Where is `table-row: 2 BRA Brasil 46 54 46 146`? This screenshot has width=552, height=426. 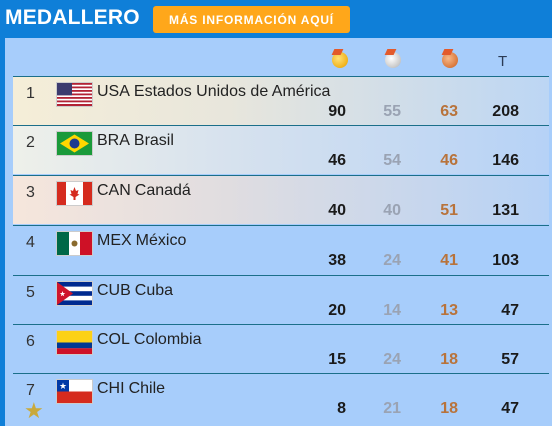 table-row: 2 BRA Brasil 46 54 46 146 is located at coordinates (281, 149).